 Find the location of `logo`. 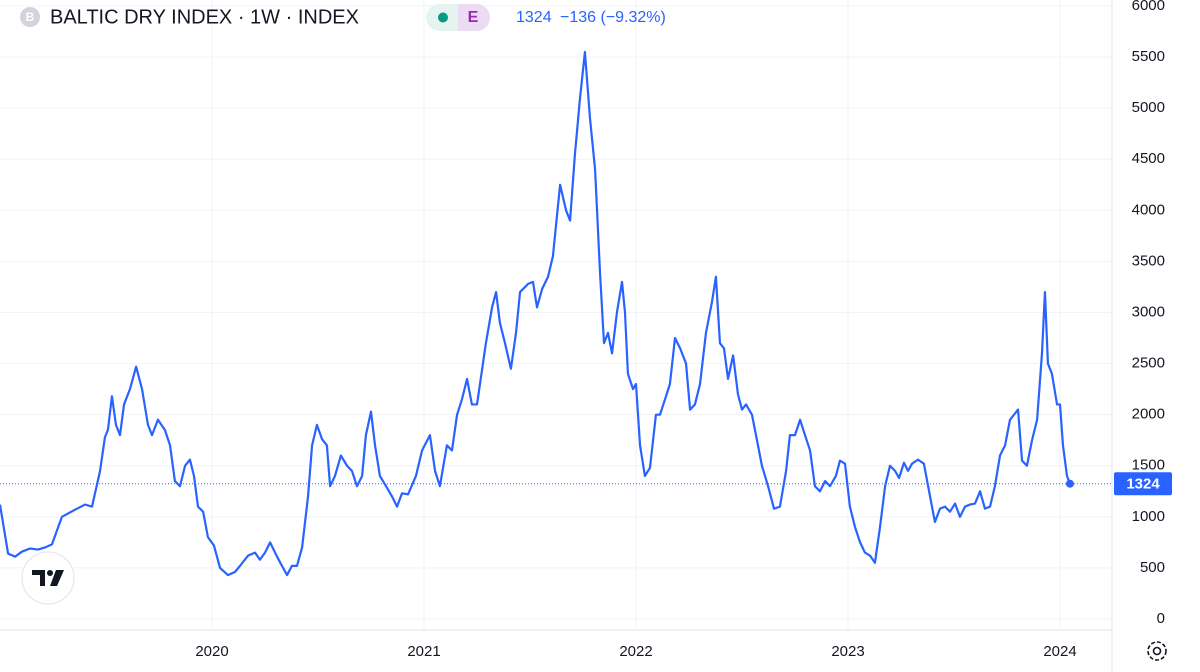

logo is located at coordinates (48, 578).